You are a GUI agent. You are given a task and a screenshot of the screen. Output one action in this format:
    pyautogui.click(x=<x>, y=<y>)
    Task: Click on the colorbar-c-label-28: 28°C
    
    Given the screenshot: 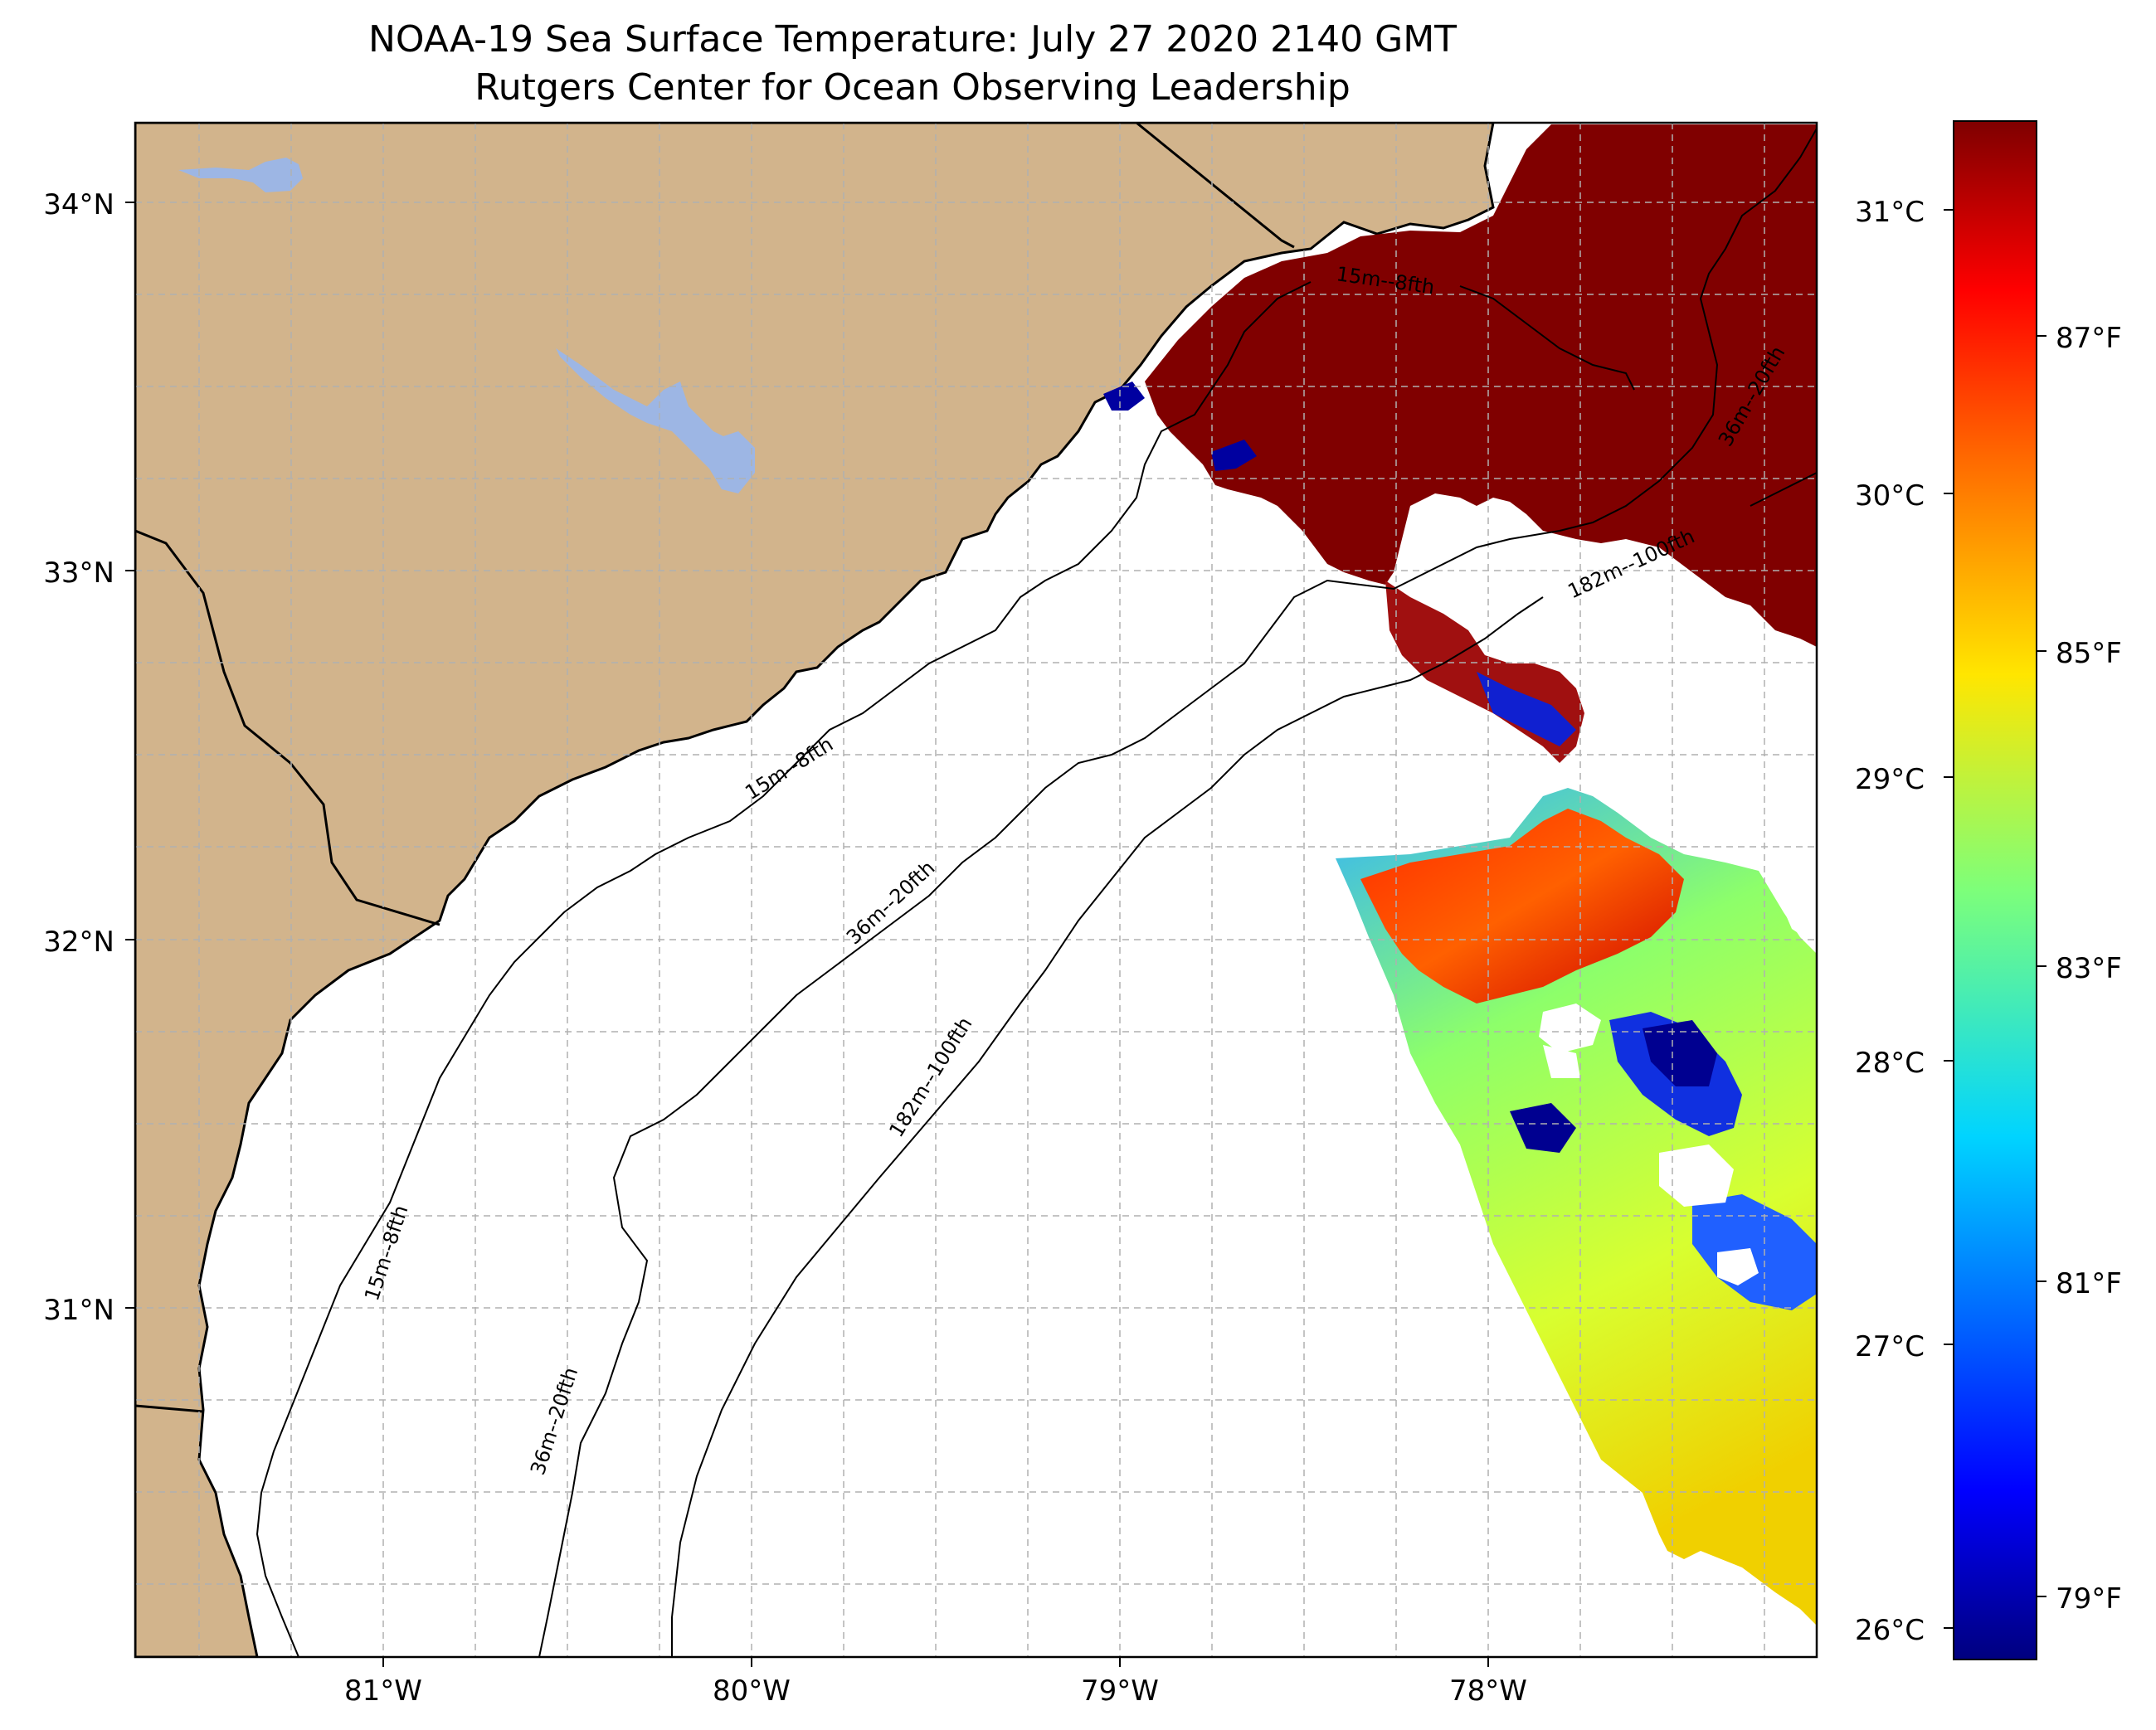 What is the action you would take?
    pyautogui.click(x=1890, y=1063)
    